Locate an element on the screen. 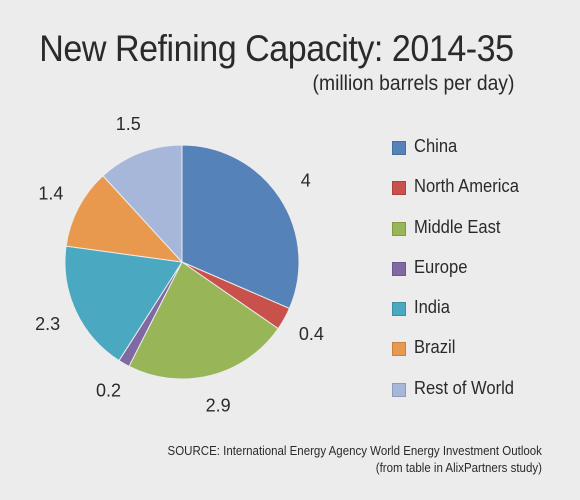 This screenshot has height=500, width=580. slice-value-label: 1.5 is located at coordinates (128, 124).